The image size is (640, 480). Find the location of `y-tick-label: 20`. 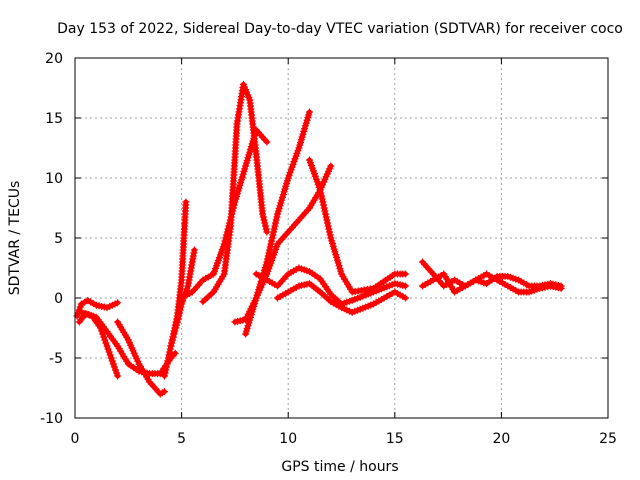

y-tick-label: 20 is located at coordinates (54, 59).